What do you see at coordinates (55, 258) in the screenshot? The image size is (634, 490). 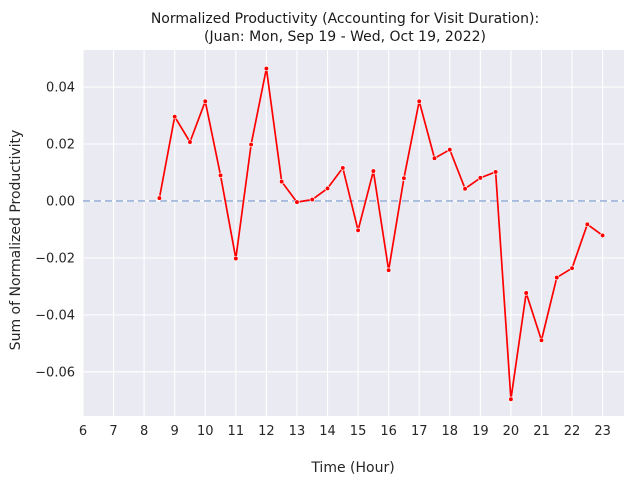 I see `y-tick-label: −0.02` at bounding box center [55, 258].